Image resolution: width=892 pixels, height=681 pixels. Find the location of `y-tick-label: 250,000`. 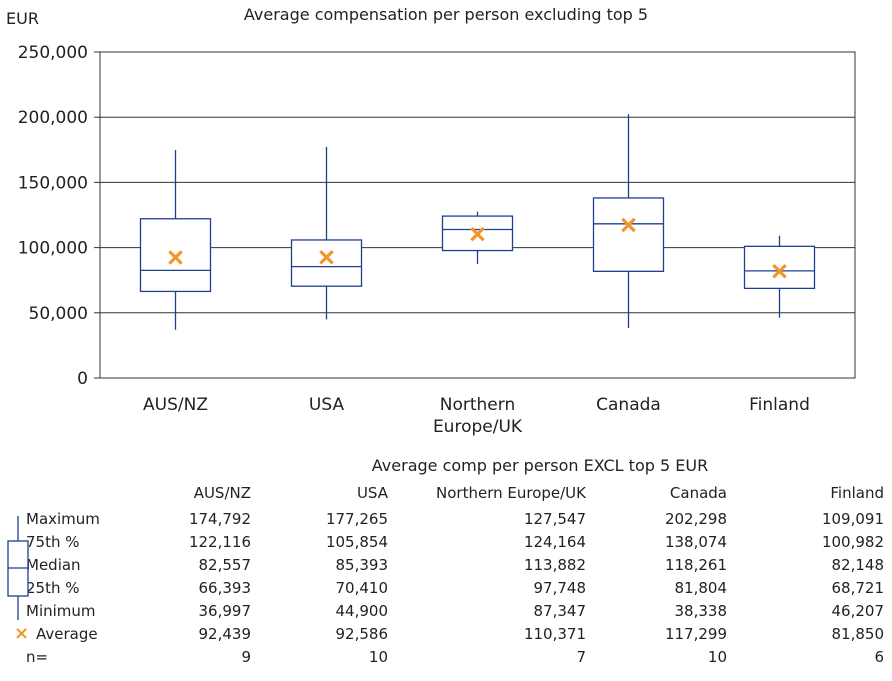

y-tick-label: 250,000 is located at coordinates (53, 53).